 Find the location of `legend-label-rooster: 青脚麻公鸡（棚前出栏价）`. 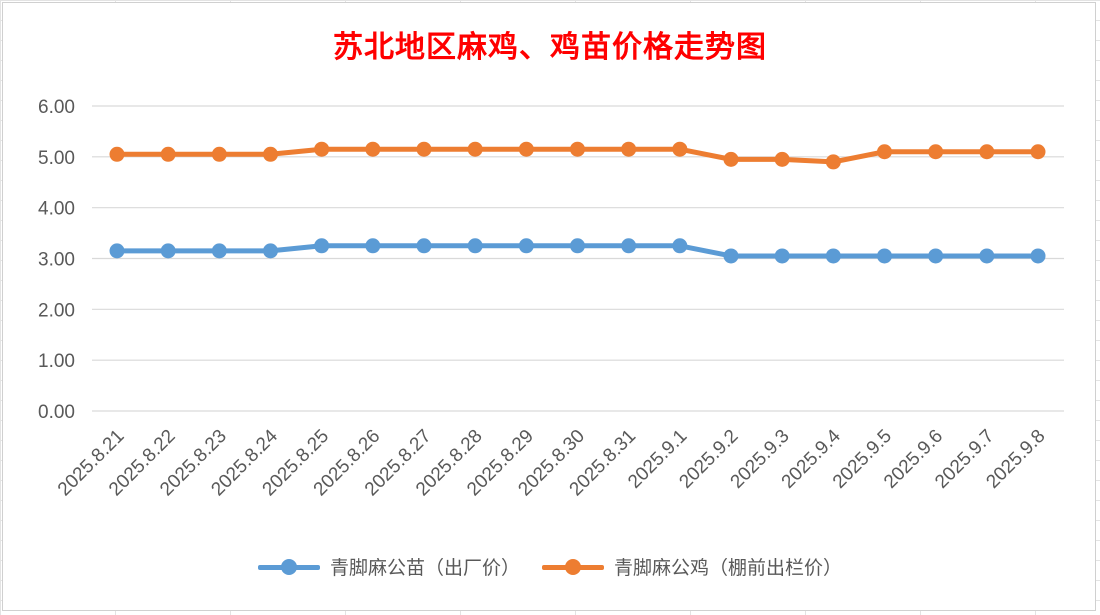

legend-label-rooster: 青脚麻公鸡（棚前出栏价） is located at coordinates (728, 568).